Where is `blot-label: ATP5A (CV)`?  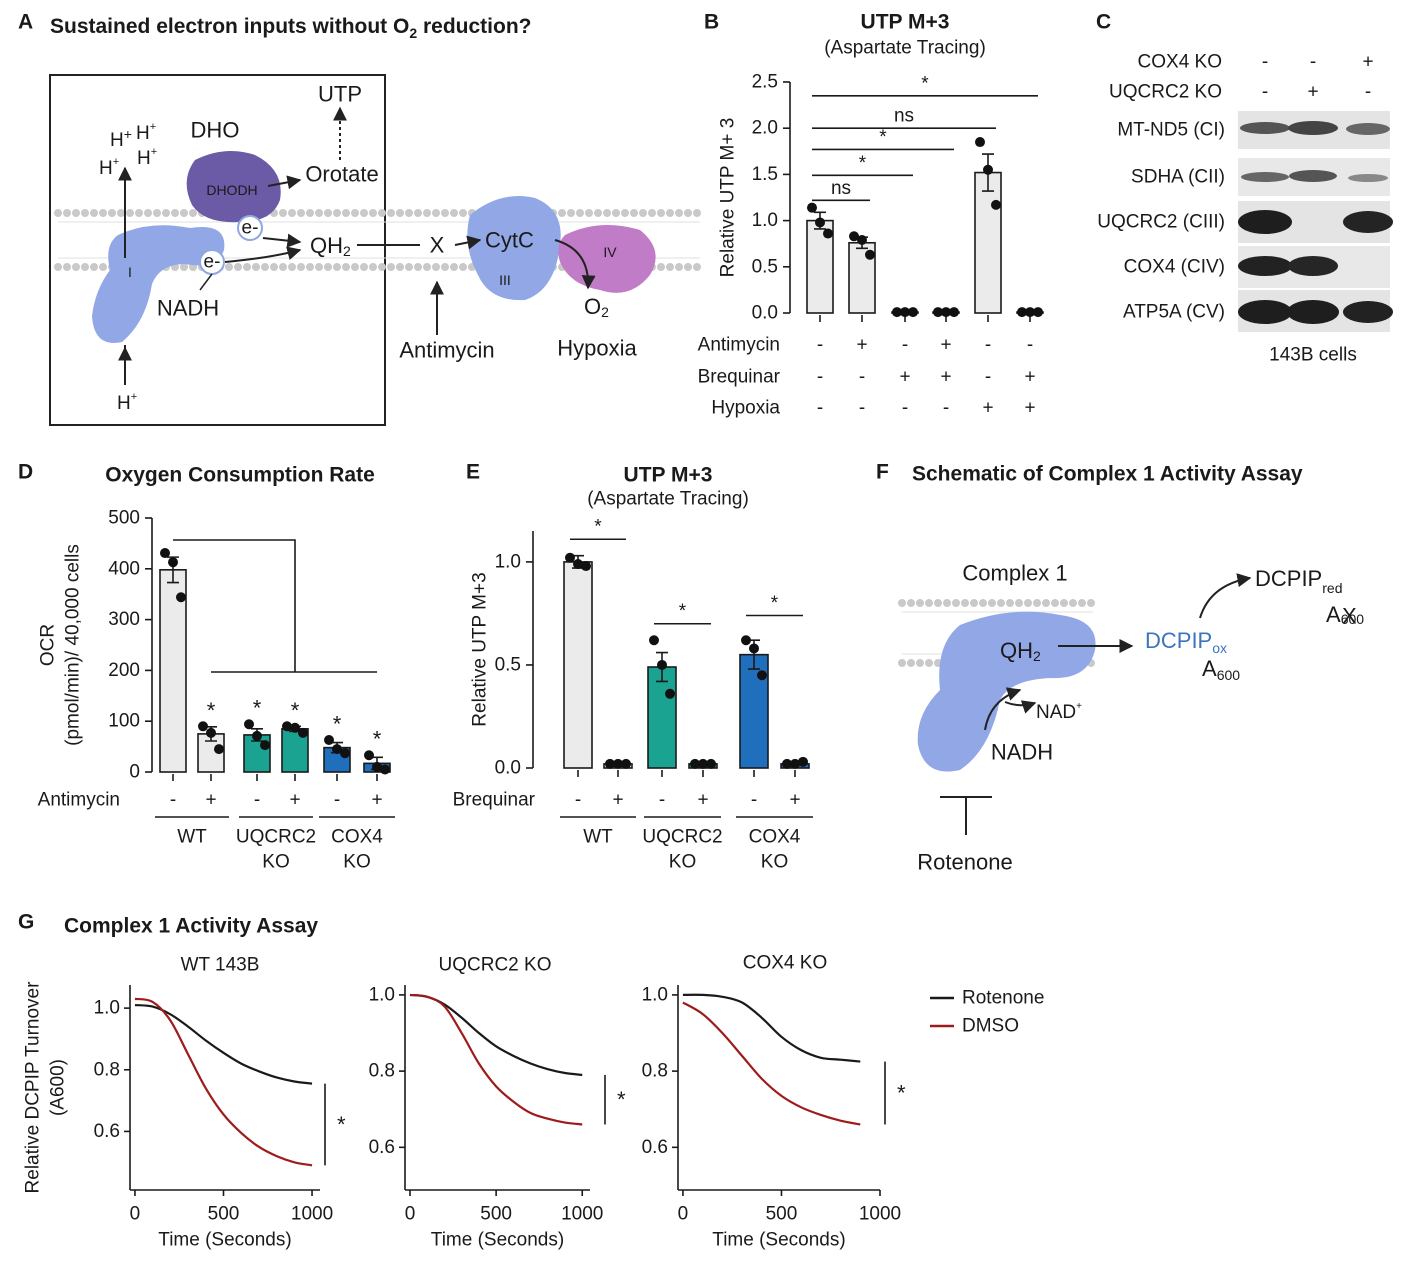
blot-label: ATP5A (CV) is located at coordinates (1174, 312).